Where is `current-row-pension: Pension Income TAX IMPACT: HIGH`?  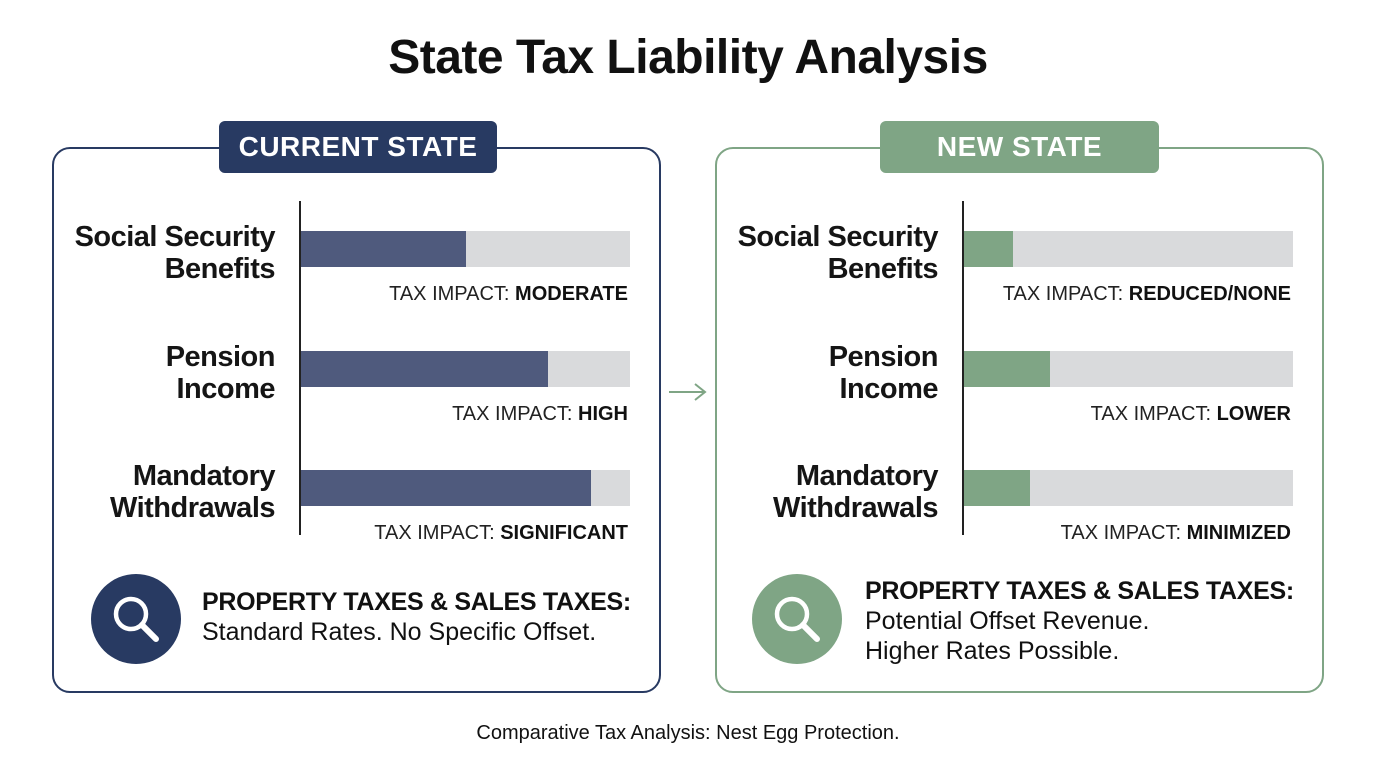
current-row-pension: Pension Income TAX IMPACT: HIGH is located at coordinates (356, 390).